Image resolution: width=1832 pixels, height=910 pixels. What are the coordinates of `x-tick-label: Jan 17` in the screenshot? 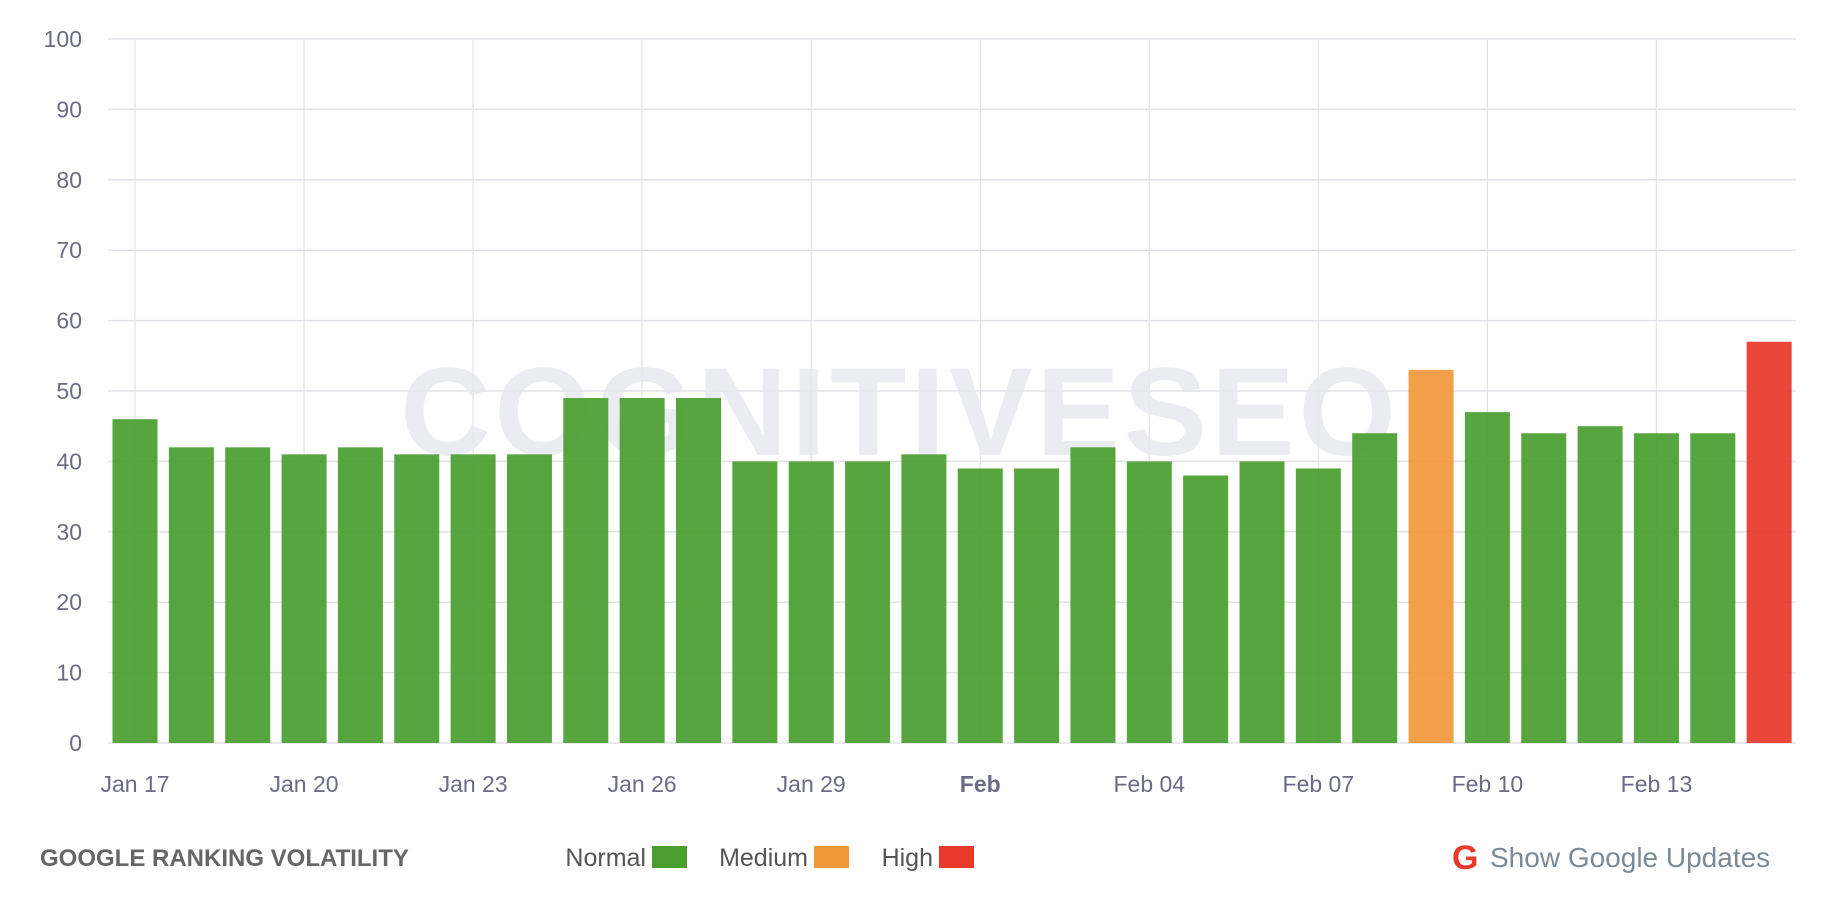 It's located at (134, 784).